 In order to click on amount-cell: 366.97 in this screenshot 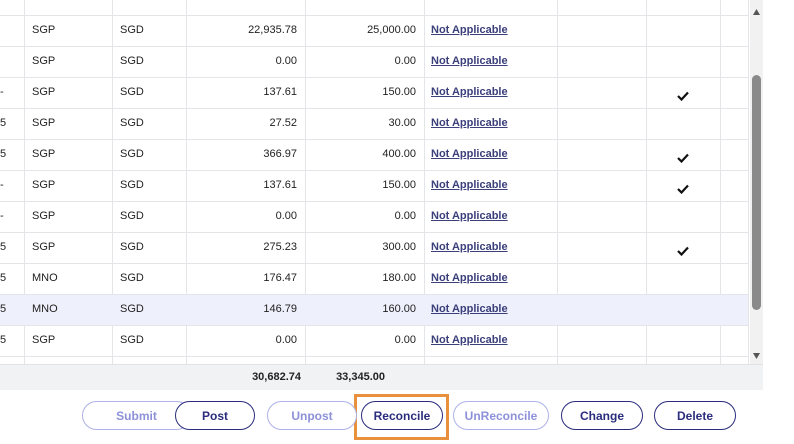, I will do `click(280, 154)`.